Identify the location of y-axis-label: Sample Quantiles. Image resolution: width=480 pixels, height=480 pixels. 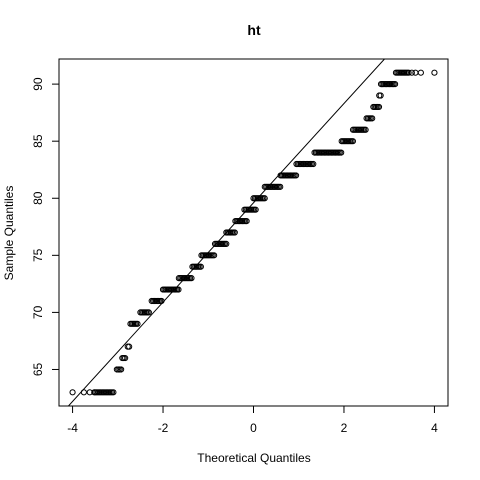
(9, 233).